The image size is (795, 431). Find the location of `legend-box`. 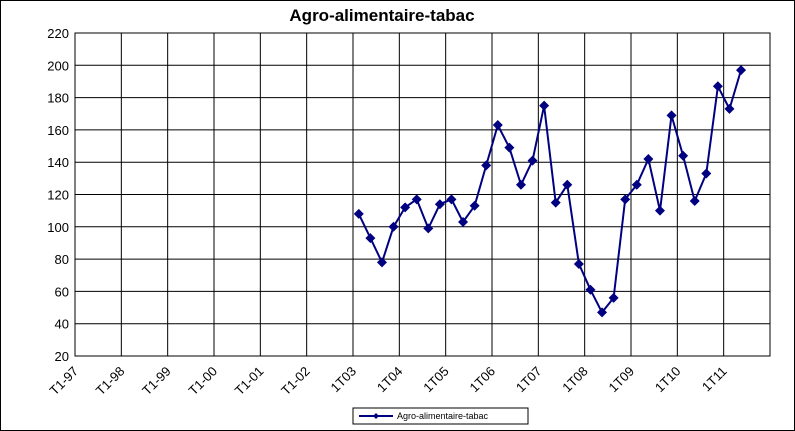

legend-box is located at coordinates (440, 416).